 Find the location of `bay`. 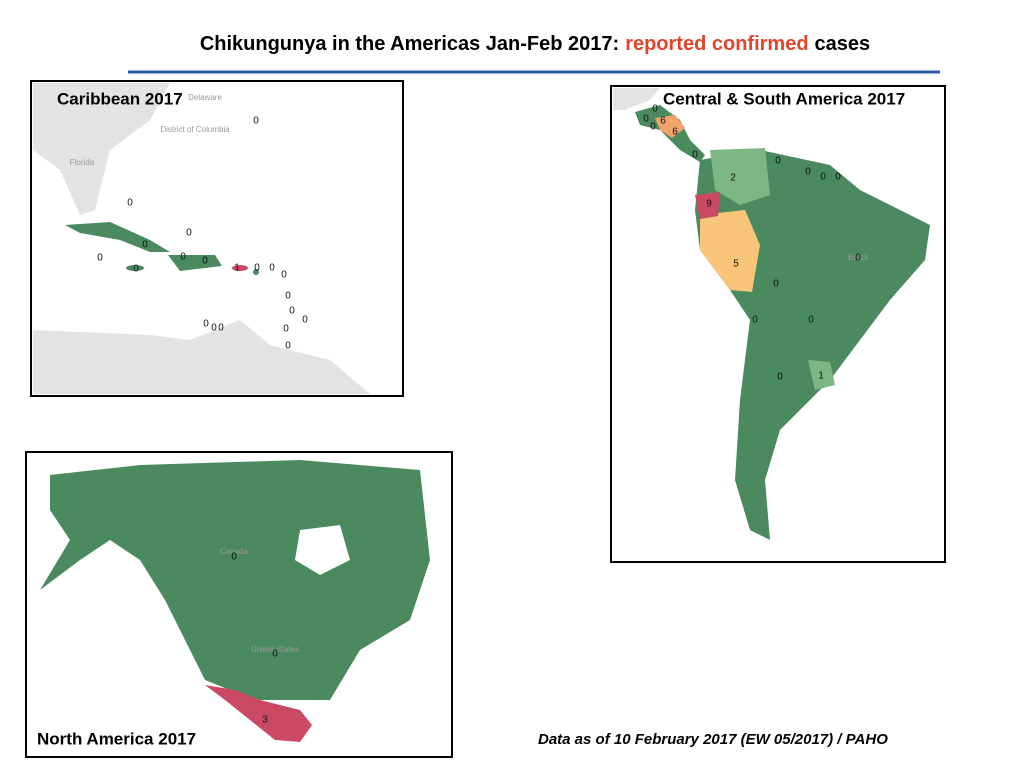

bay is located at coordinates (322, 550).